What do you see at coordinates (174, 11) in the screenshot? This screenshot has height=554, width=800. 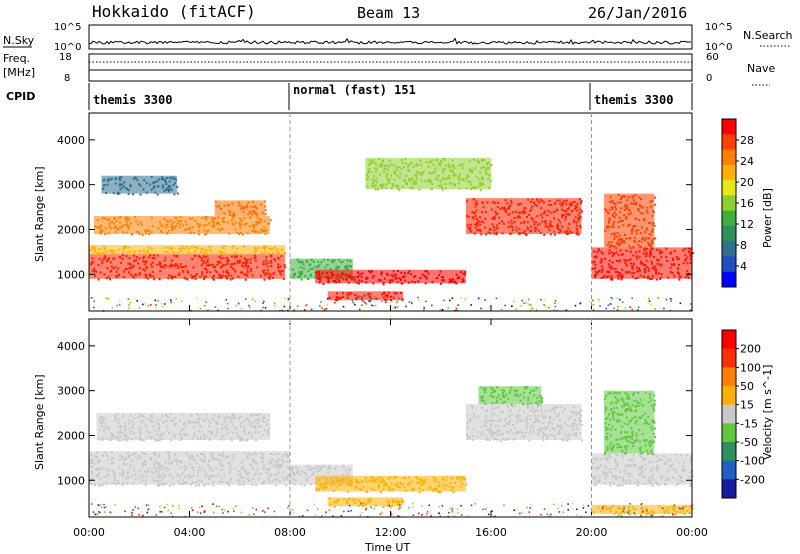 I see `station-title: Hokkaido (fitACF)` at bounding box center [174, 11].